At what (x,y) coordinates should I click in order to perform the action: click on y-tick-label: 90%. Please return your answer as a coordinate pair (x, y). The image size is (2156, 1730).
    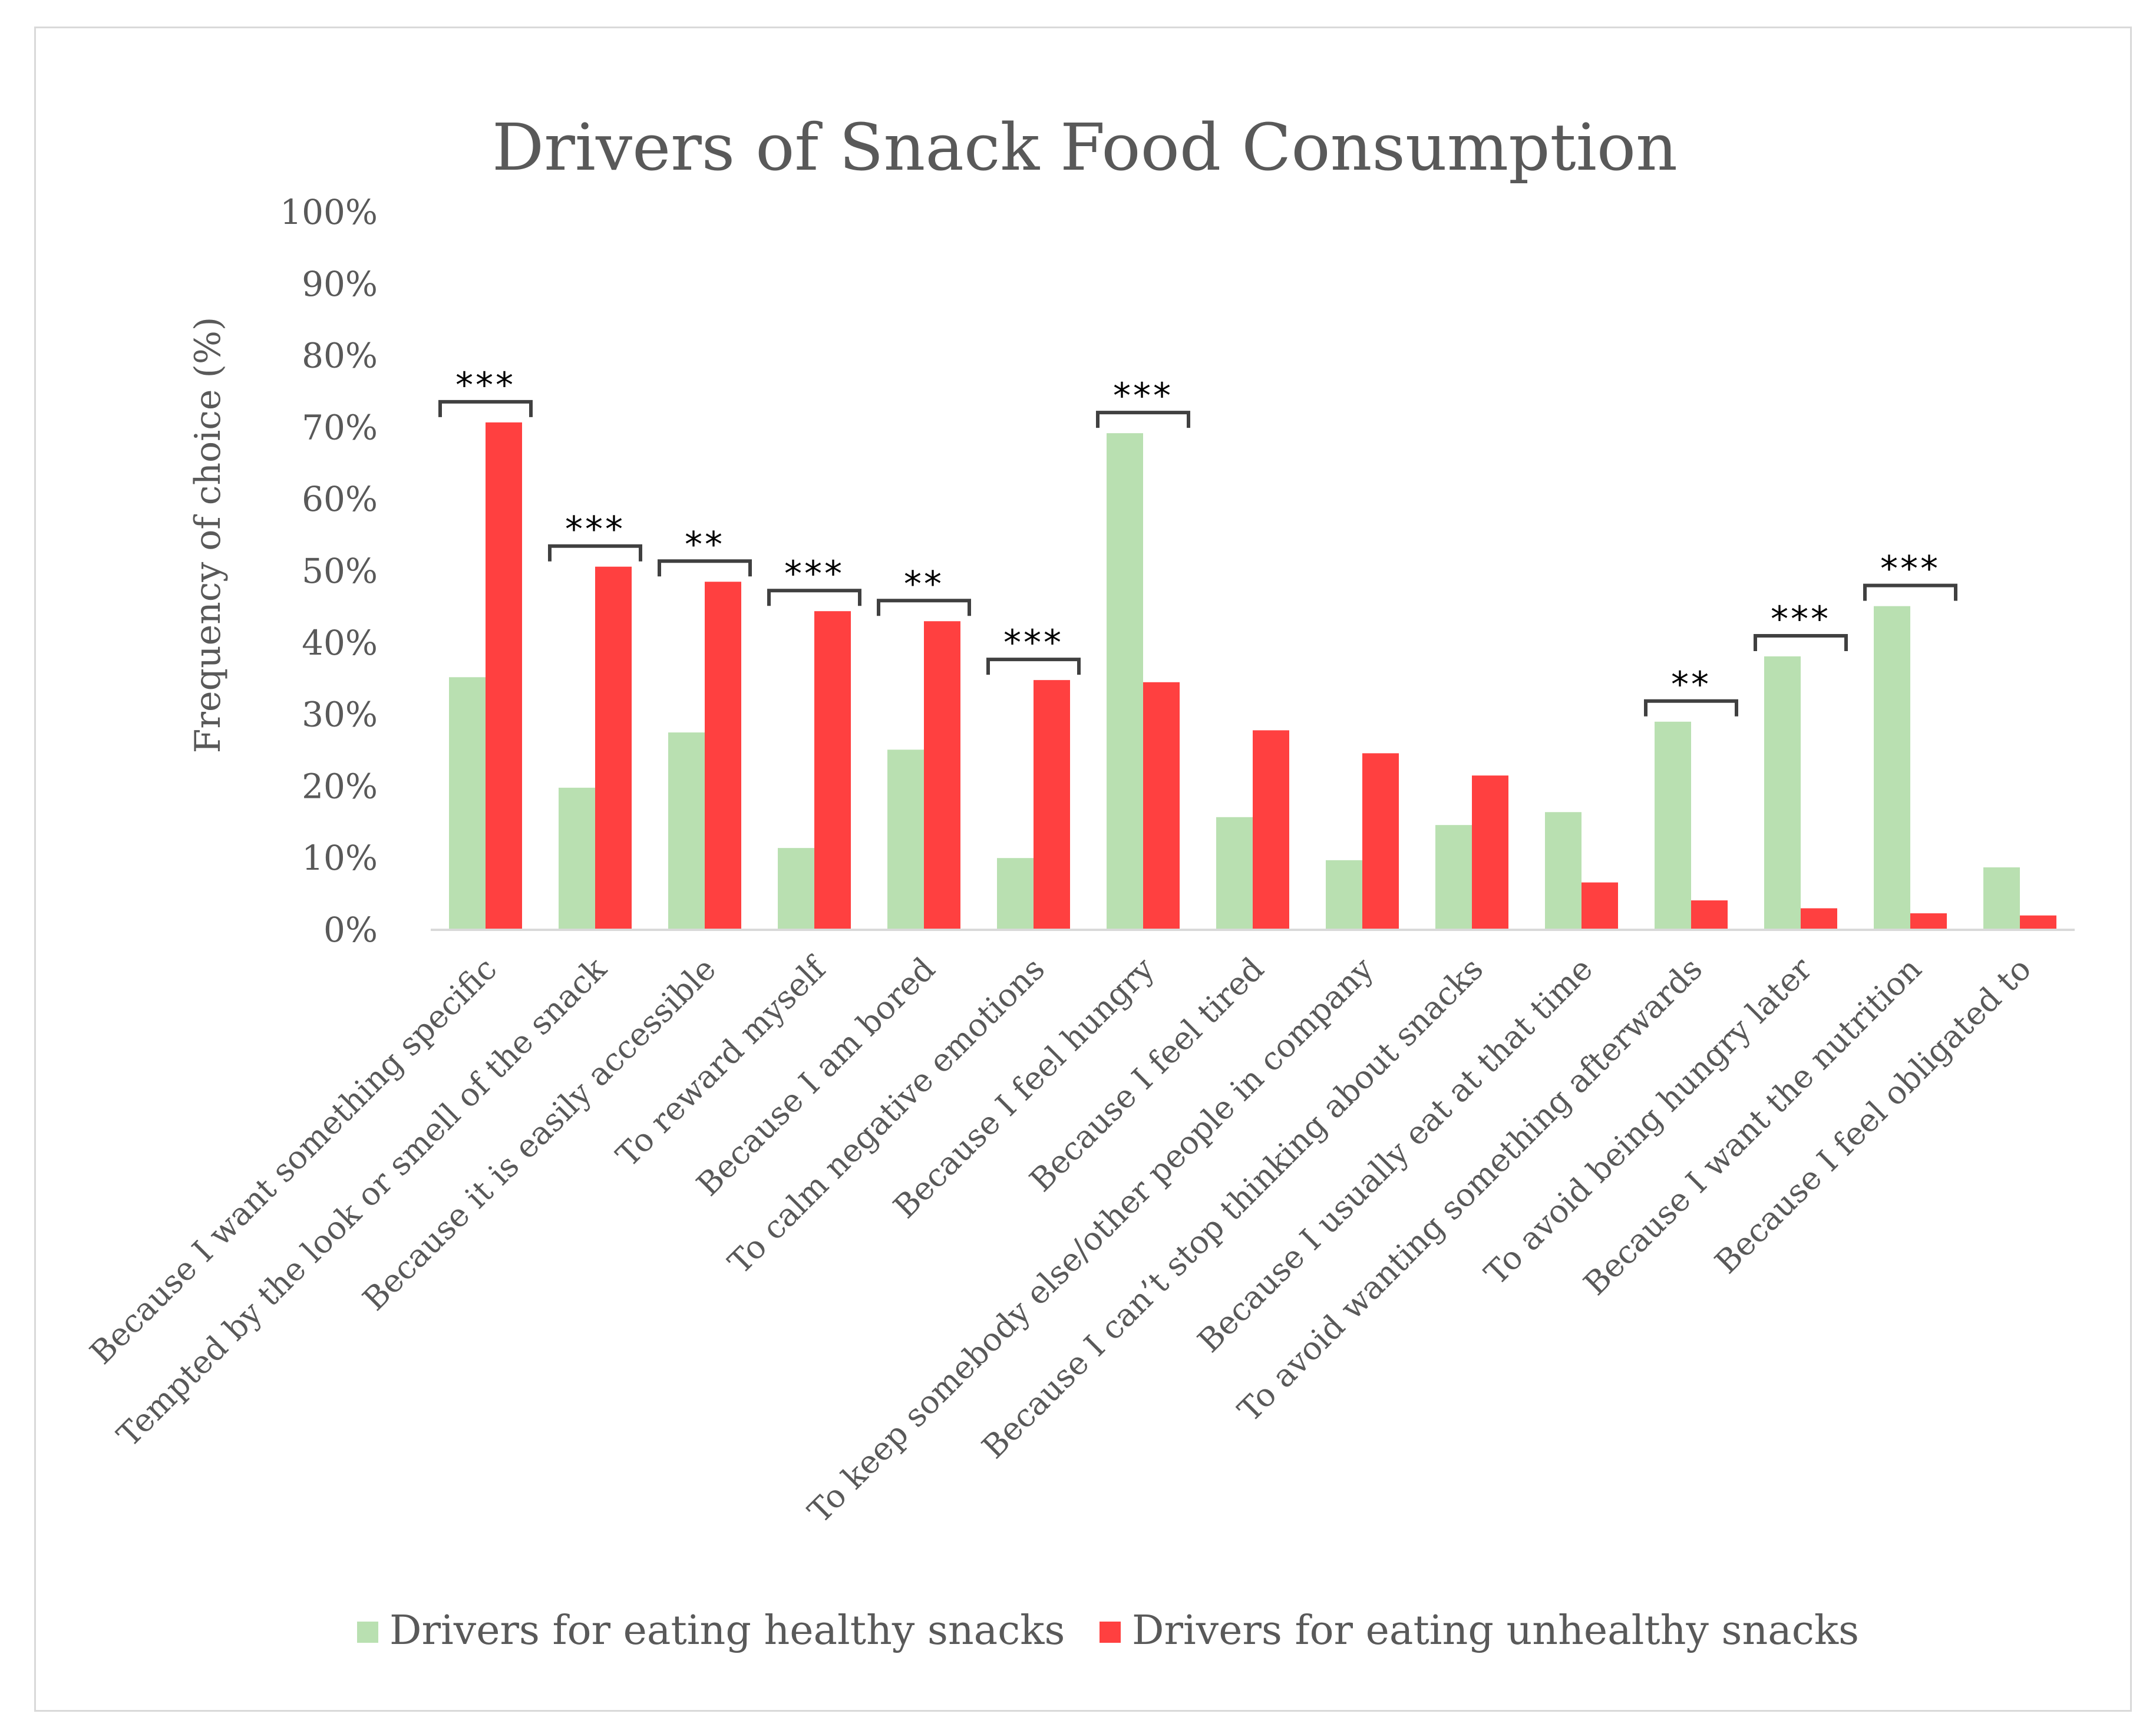
    Looking at the image, I should click on (340, 284).